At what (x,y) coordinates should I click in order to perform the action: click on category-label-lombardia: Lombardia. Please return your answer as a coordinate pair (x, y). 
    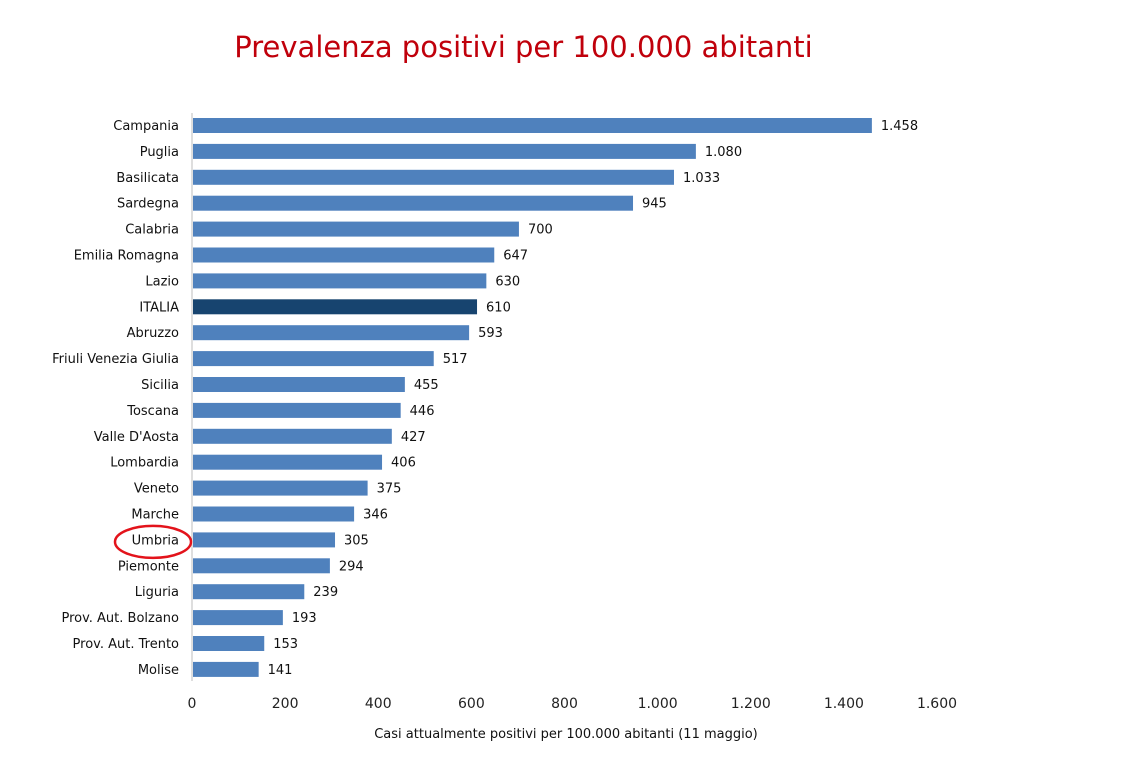
    Looking at the image, I should click on (144, 463).